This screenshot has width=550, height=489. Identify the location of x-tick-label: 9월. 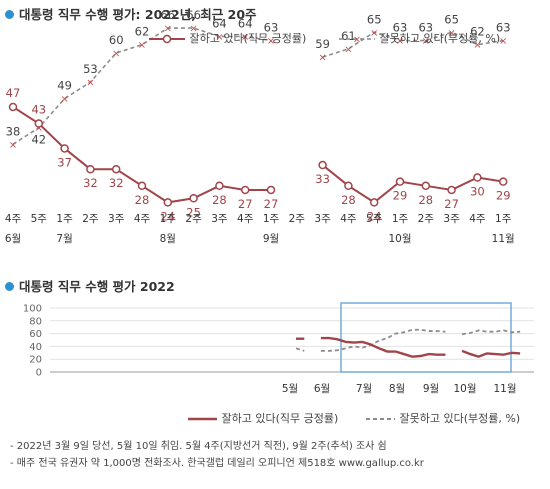
(431, 389).